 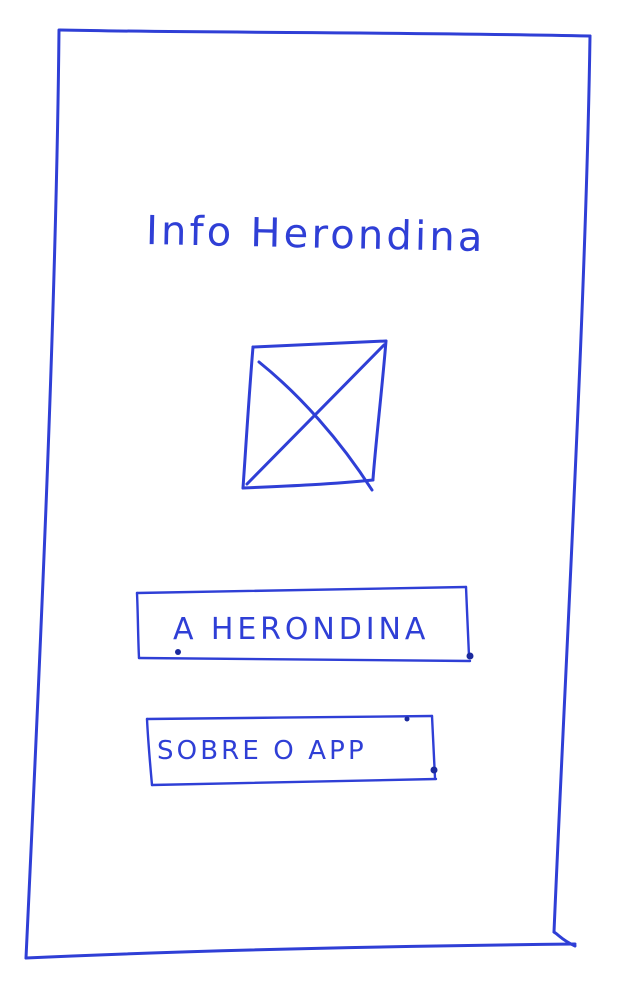 What do you see at coordinates (262, 751) in the screenshot?
I see `about-app-button-label: SOBRE O APP` at bounding box center [262, 751].